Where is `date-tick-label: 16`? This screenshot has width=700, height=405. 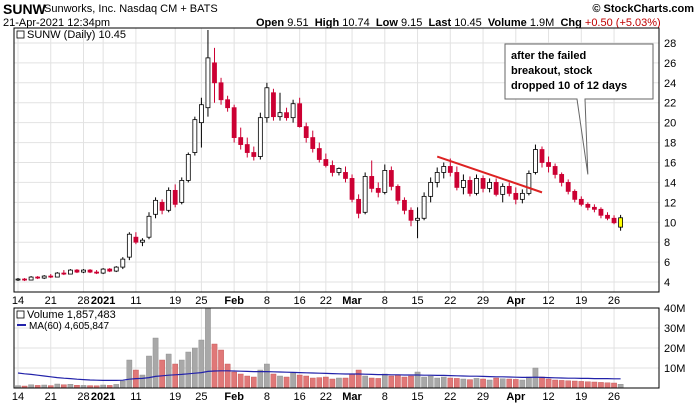
date-tick-label: 16 is located at coordinates (300, 397).